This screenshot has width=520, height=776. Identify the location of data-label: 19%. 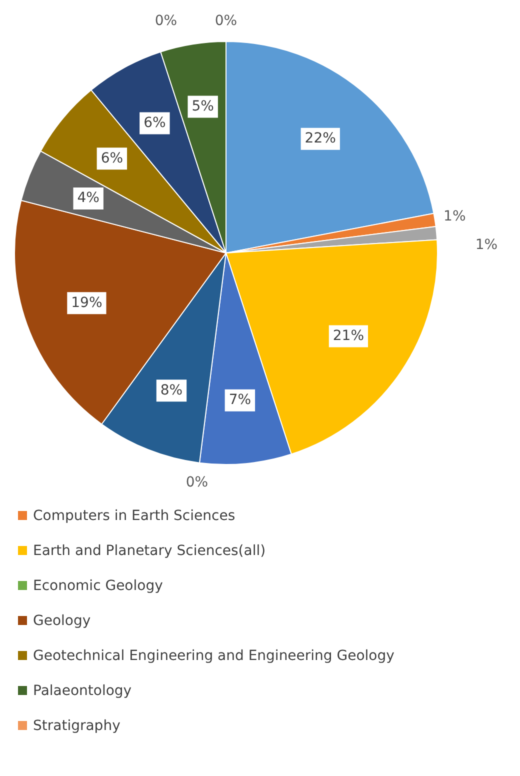
(86, 302).